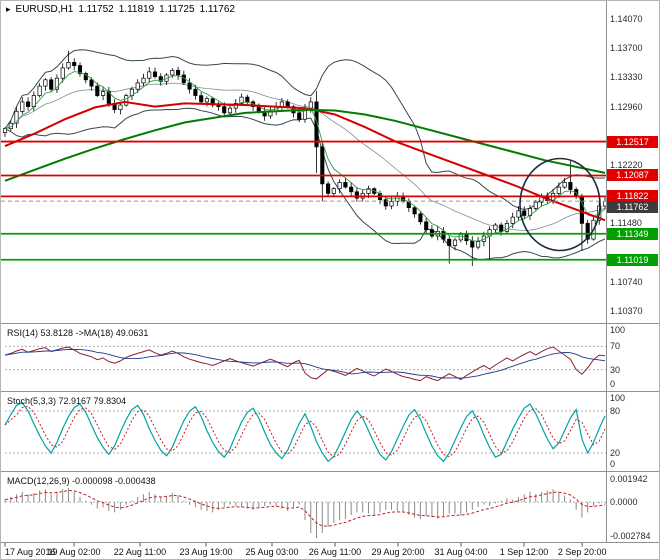 The height and width of the screenshot is (560, 660). I want to click on macd-indicator-label: MACD(12,26,9) -0.000098 -0.000438, so click(81, 481).